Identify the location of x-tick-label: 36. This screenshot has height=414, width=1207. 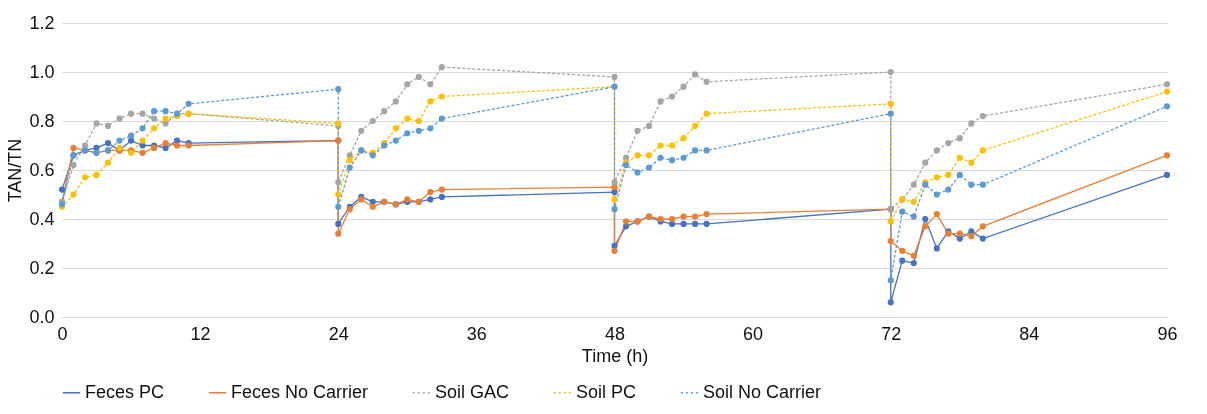
(476, 333).